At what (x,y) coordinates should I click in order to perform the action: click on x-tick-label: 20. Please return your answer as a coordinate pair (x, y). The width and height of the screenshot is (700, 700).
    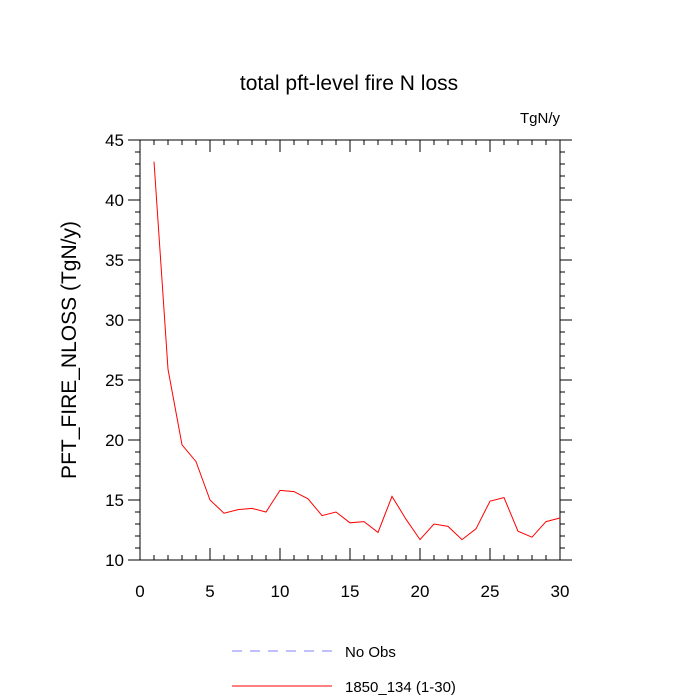
    Looking at the image, I should click on (420, 591).